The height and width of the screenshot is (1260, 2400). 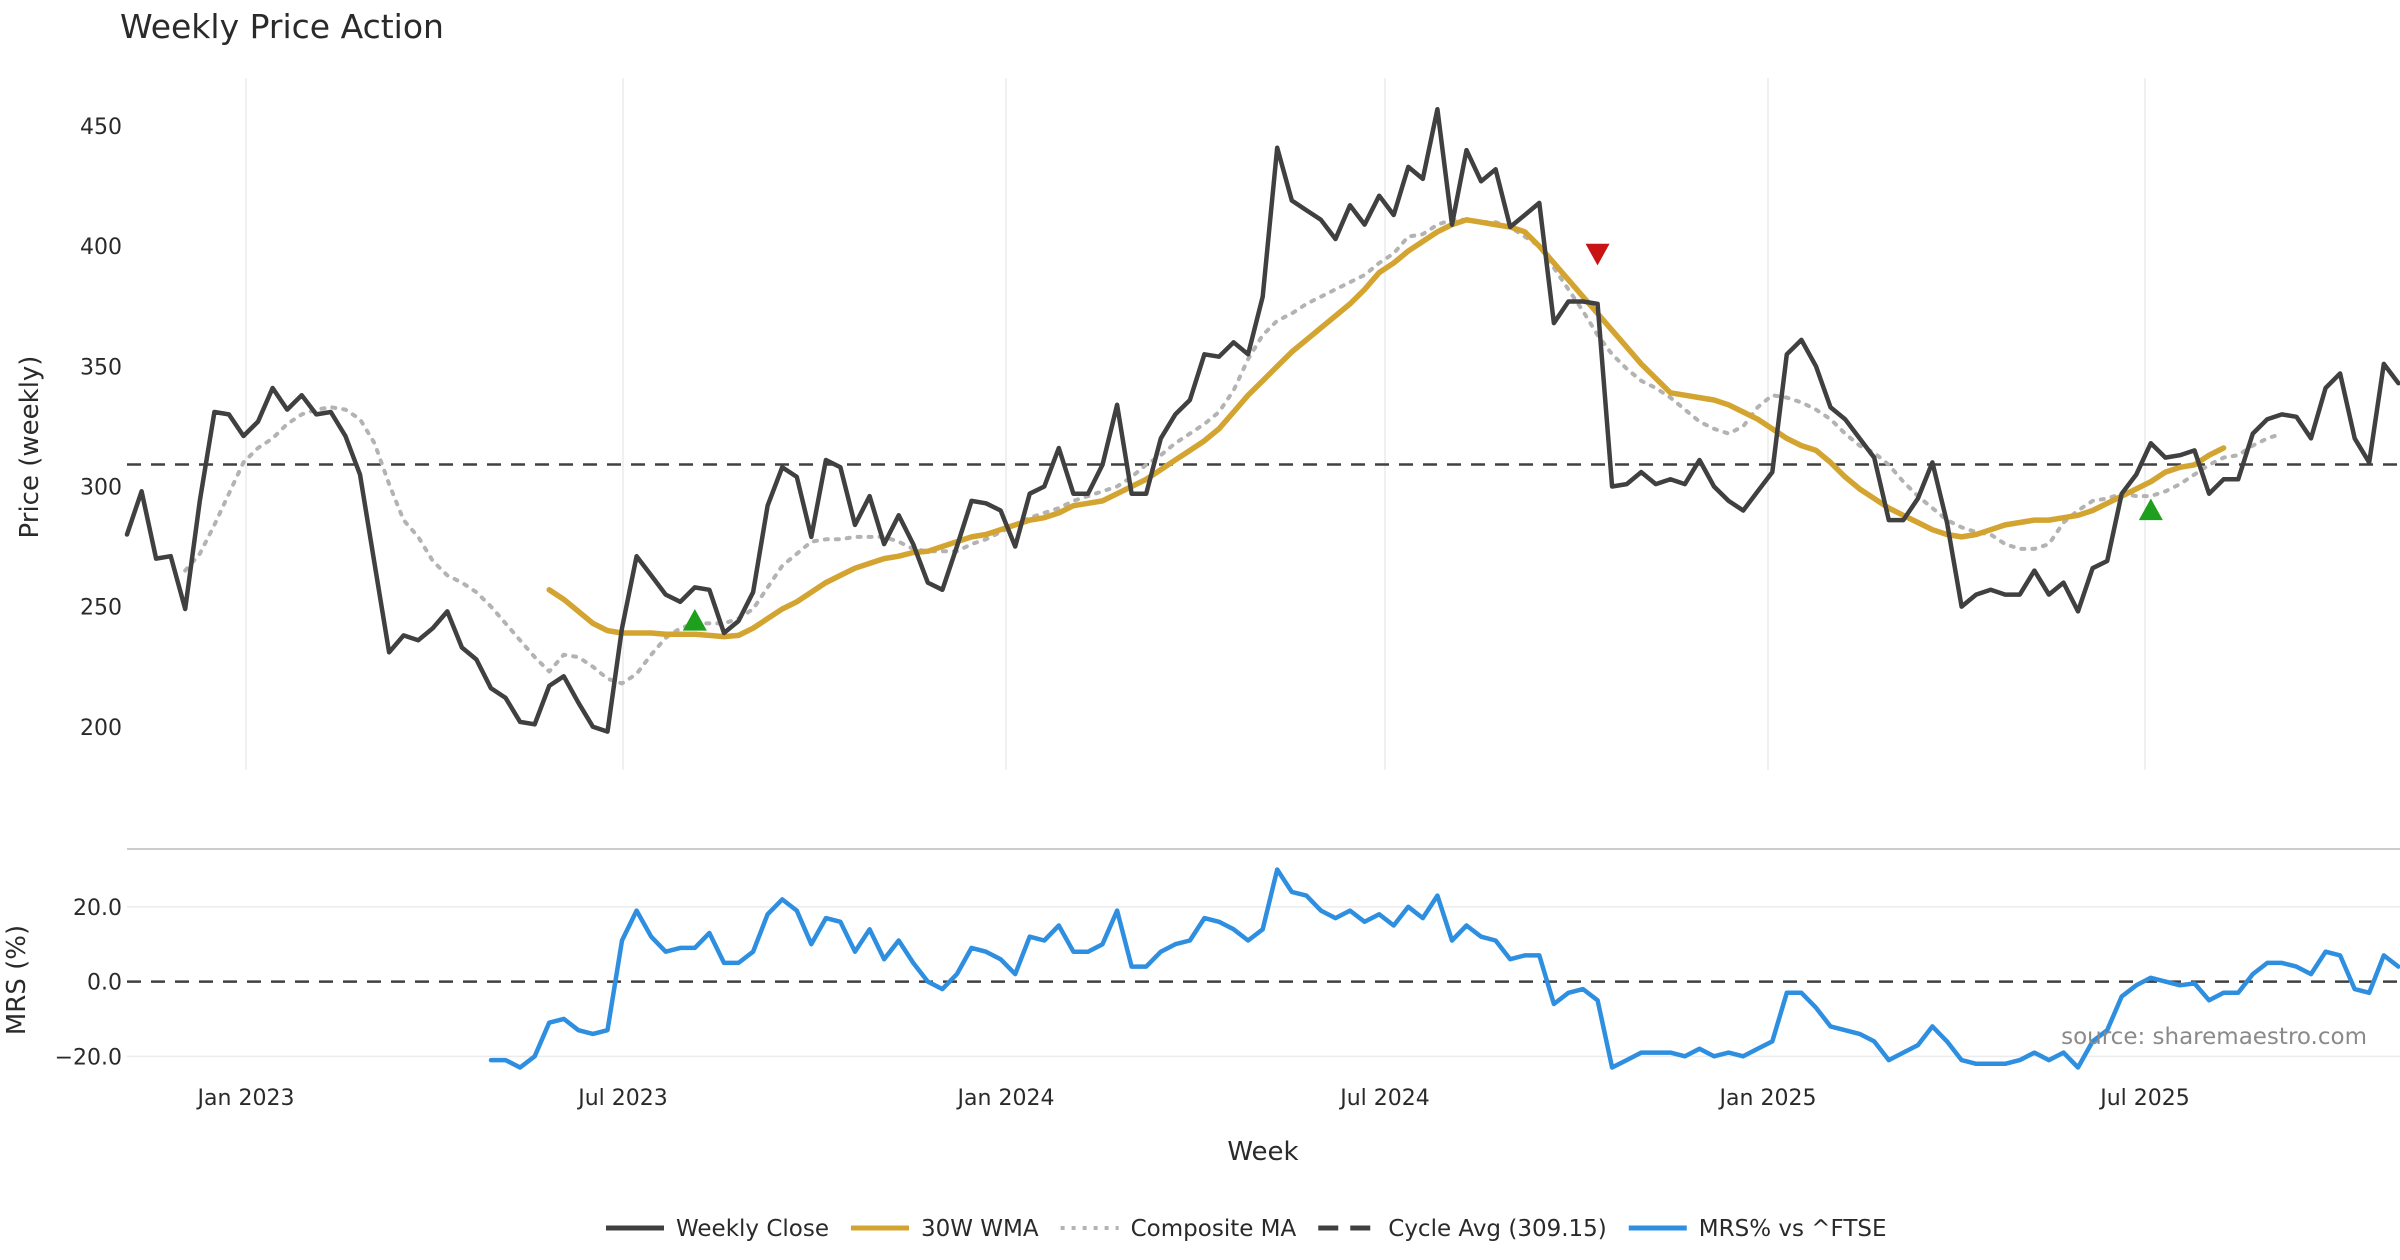 What do you see at coordinates (1262, 1152) in the screenshot?
I see `x-axis-label: Week` at bounding box center [1262, 1152].